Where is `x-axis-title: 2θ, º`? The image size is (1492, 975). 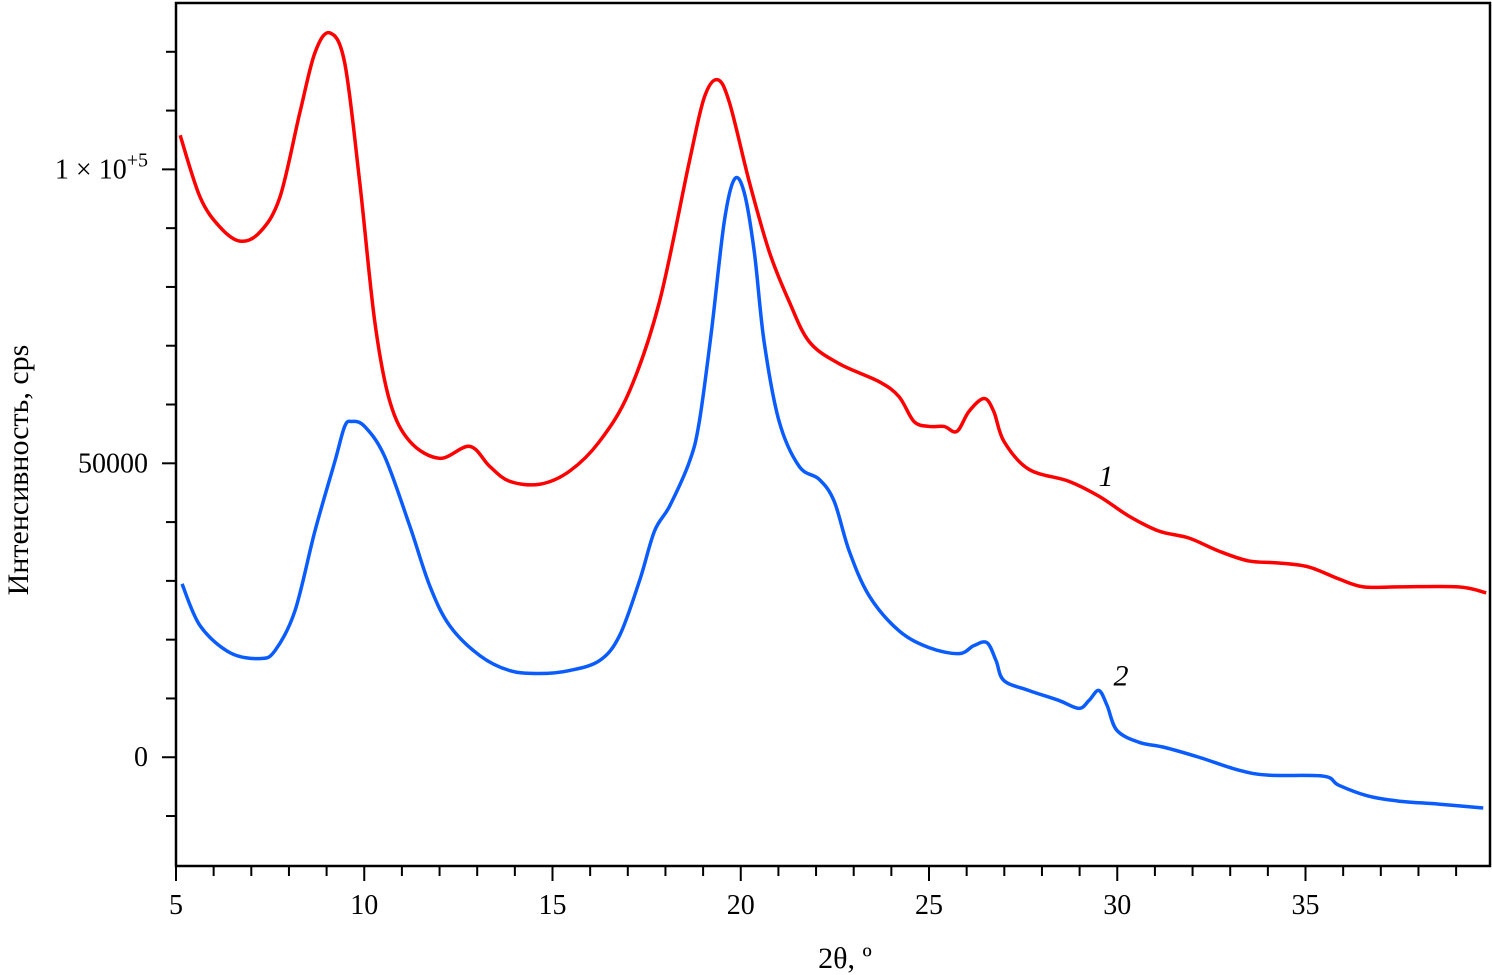
x-axis-title: 2θ, º is located at coordinates (845, 958).